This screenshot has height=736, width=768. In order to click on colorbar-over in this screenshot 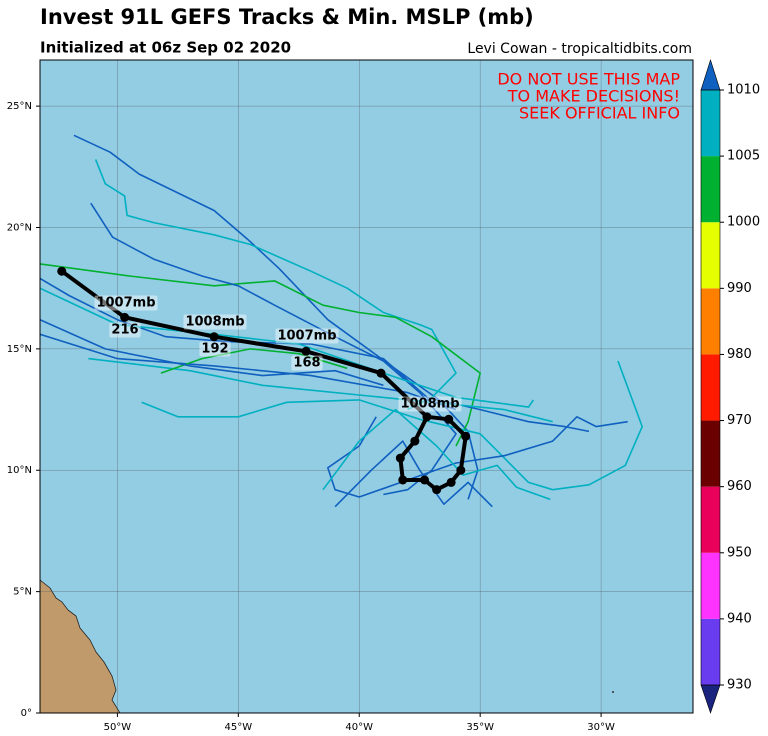, I will do `click(710, 75)`.